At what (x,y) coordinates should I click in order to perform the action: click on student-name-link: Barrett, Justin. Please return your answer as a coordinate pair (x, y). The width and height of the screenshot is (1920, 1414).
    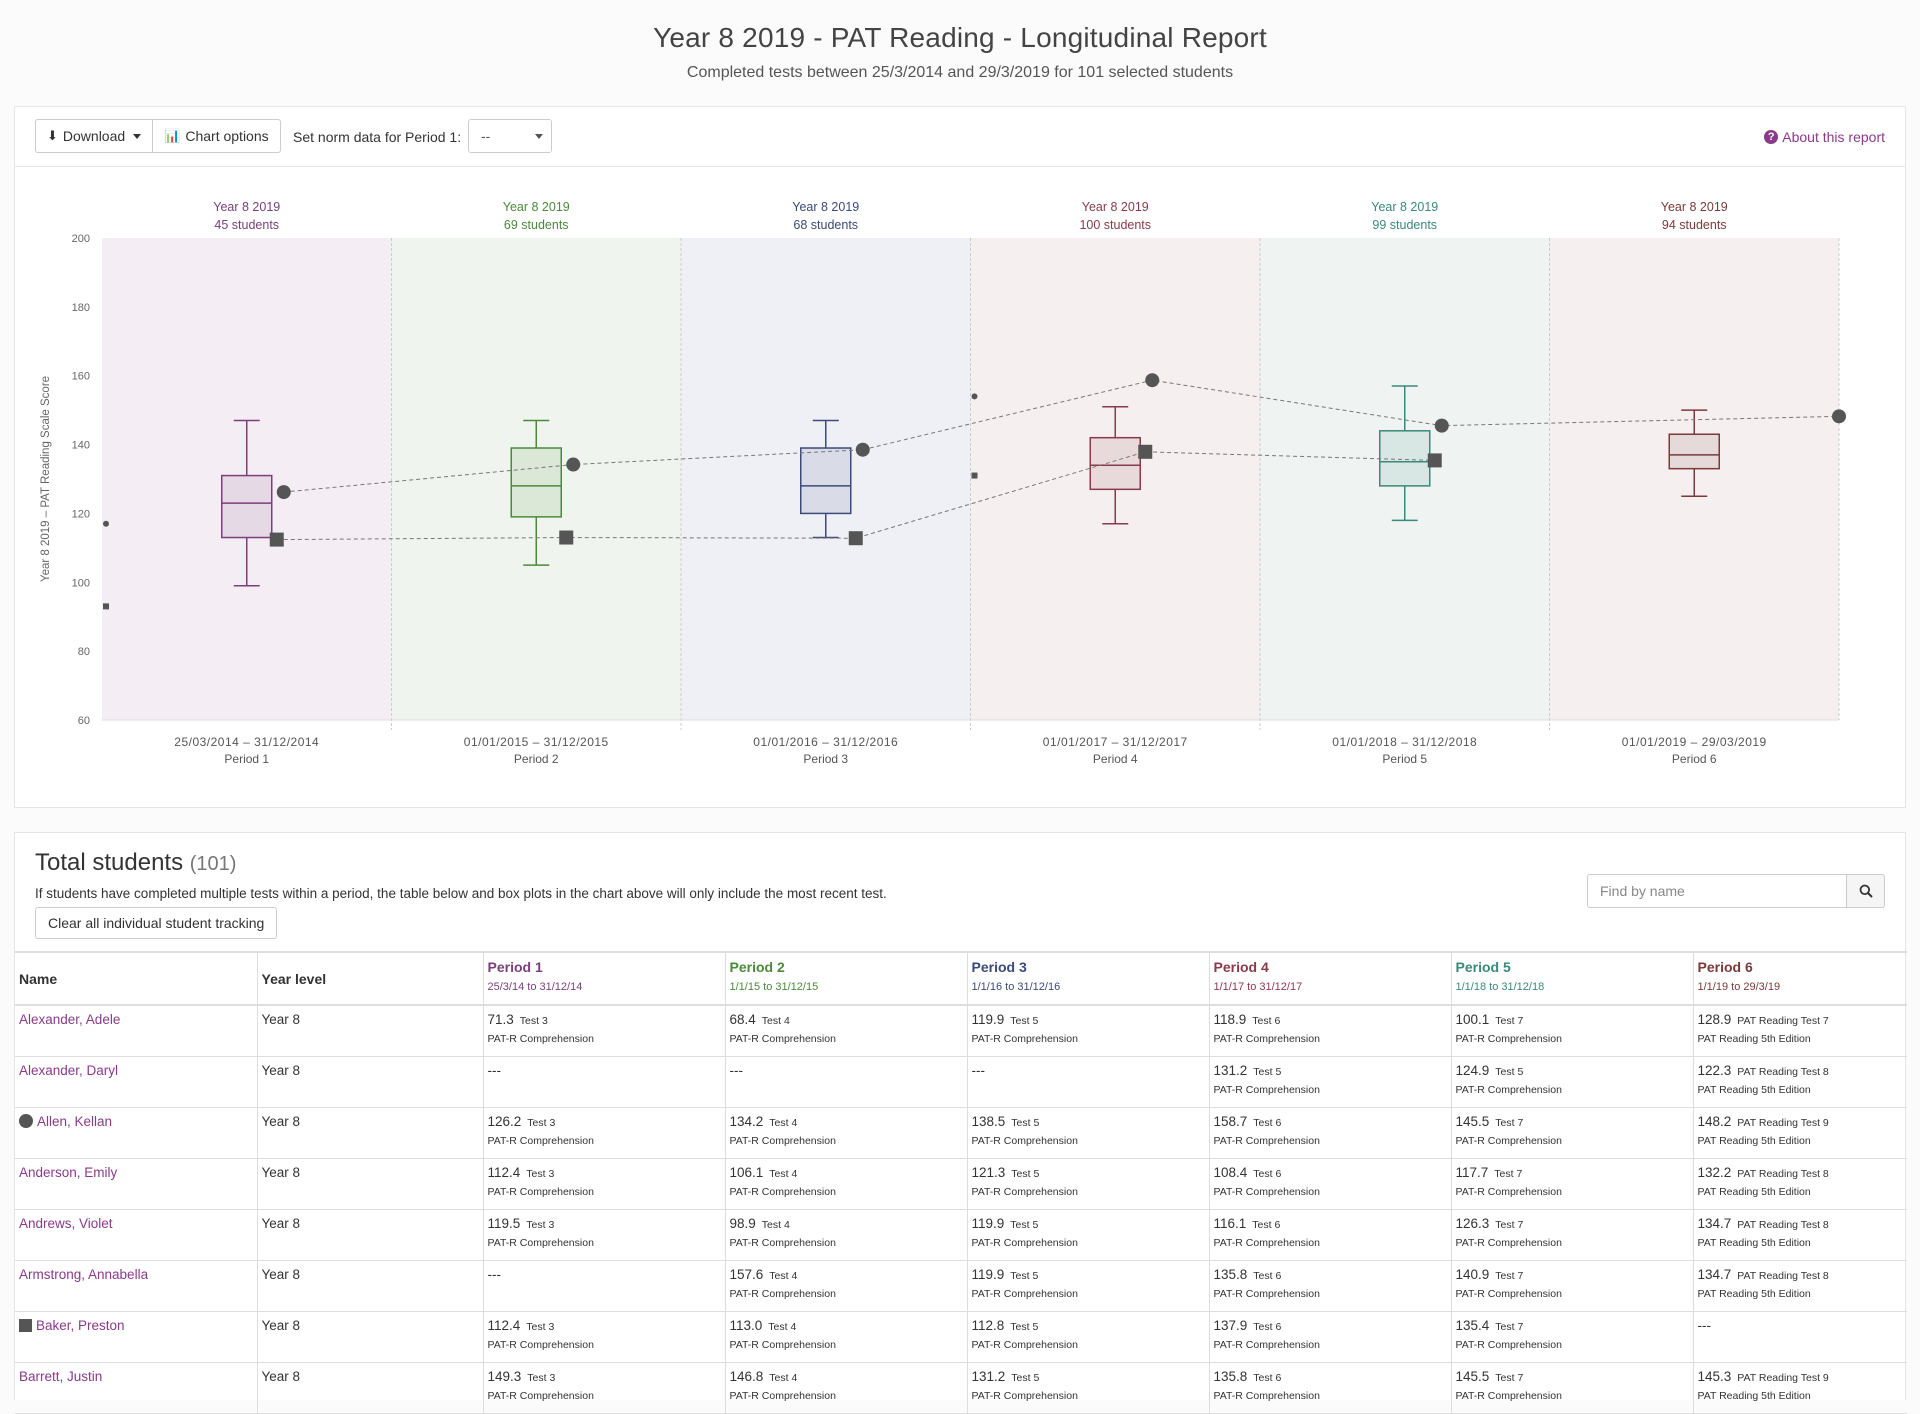
    Looking at the image, I should click on (61, 1376).